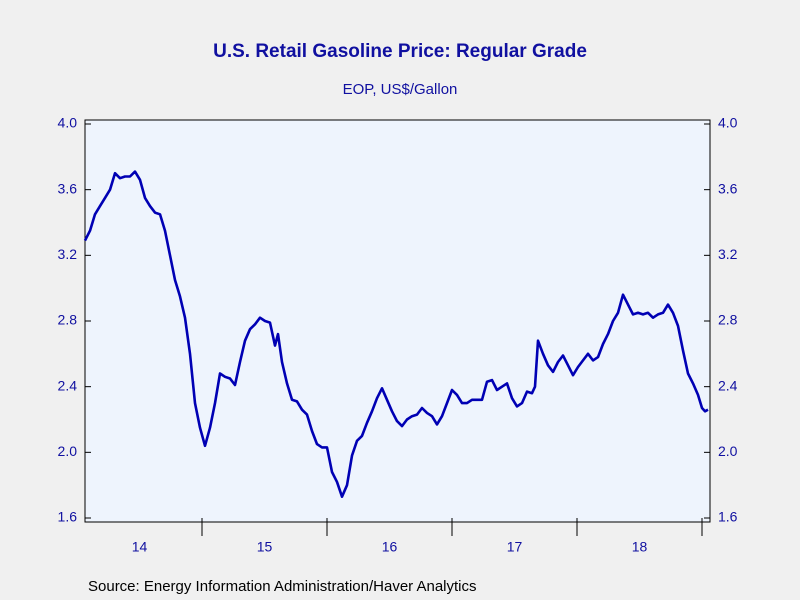  Describe the element at coordinates (728, 517) in the screenshot. I see `y2-tick-label: 1.6` at that location.